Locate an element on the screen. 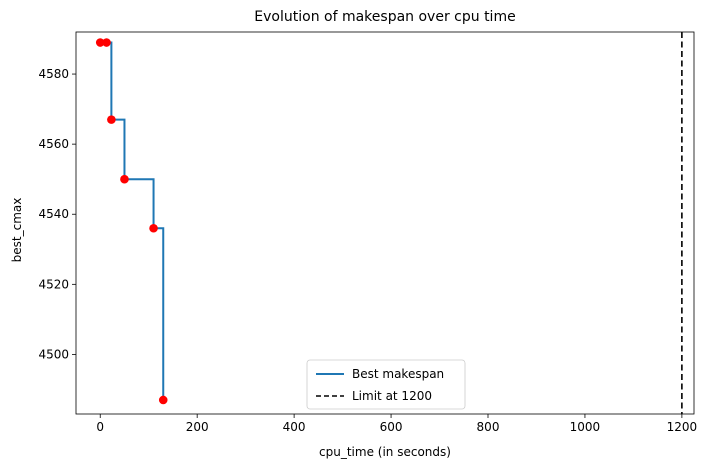  y-tick-label: 4560 is located at coordinates (53, 144).